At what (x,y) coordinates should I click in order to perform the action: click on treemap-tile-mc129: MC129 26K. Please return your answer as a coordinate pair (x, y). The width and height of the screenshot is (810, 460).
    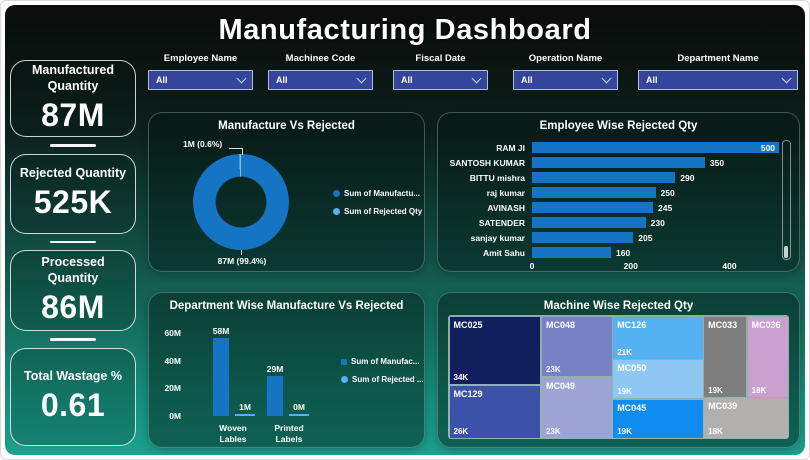
    Looking at the image, I should click on (495, 411).